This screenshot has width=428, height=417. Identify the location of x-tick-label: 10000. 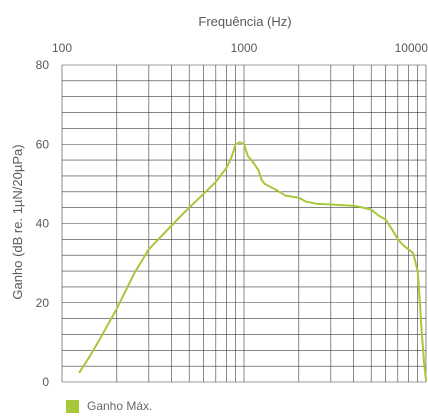
(411, 48).